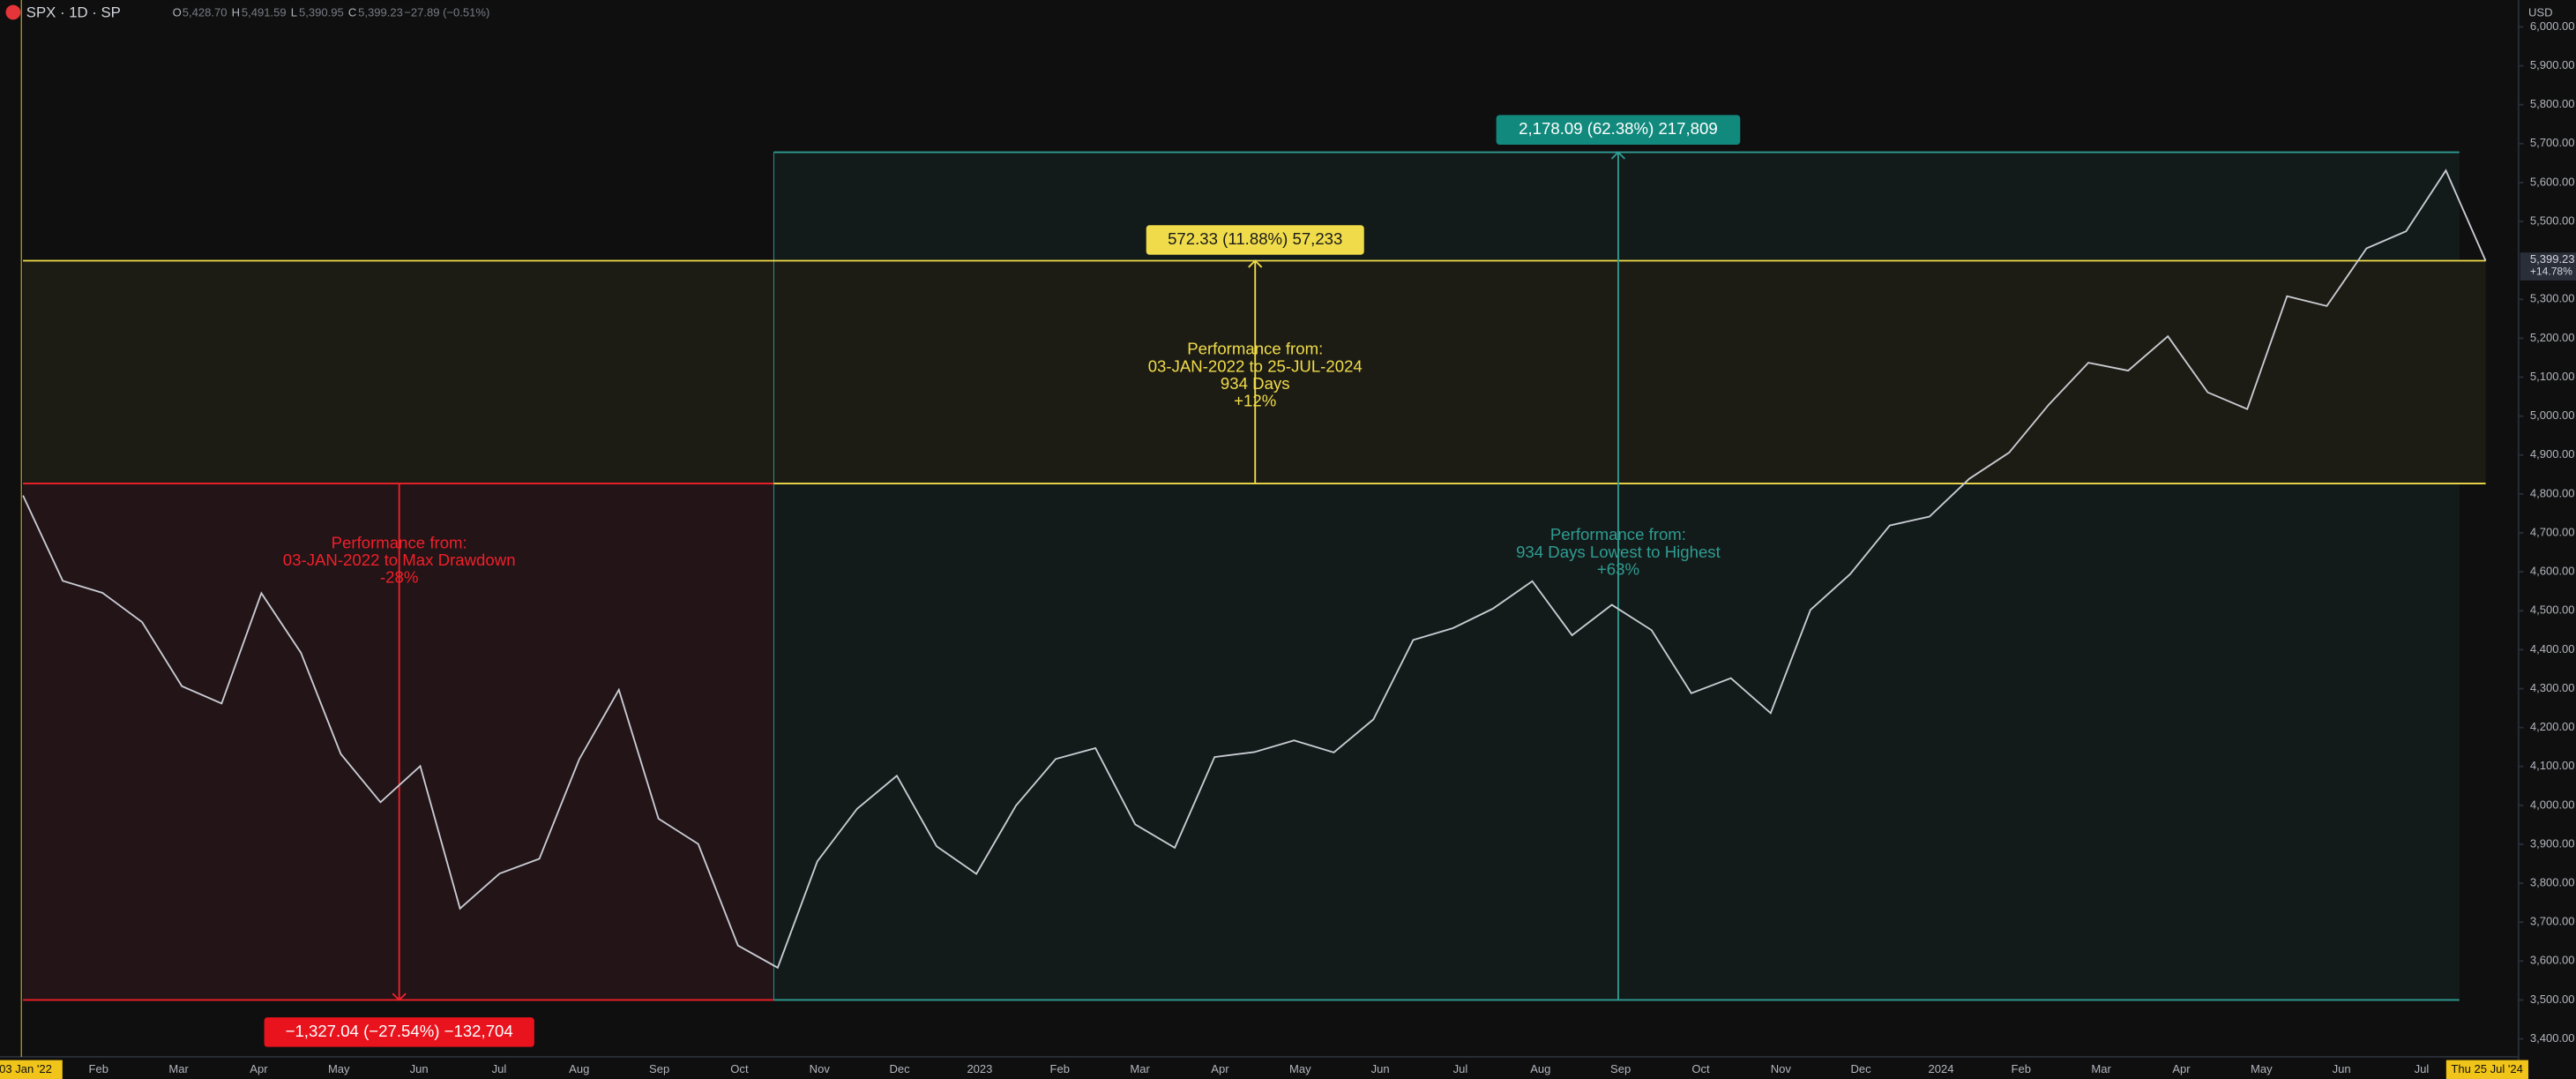  Describe the element at coordinates (2552, 649) in the screenshot. I see `y-tick-label: 4,400.00` at that location.